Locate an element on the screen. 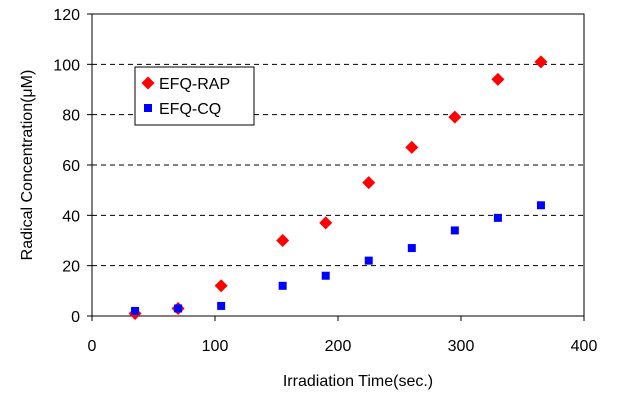 Image resolution: width=621 pixels, height=394 pixels. y-tick-label-100: 100 is located at coordinates (66, 65).